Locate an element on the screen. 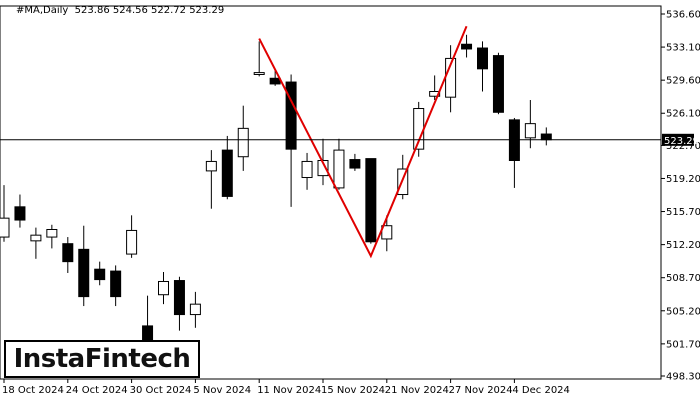  x-tick-label: 5 Nov 2024 is located at coordinates (222, 390).